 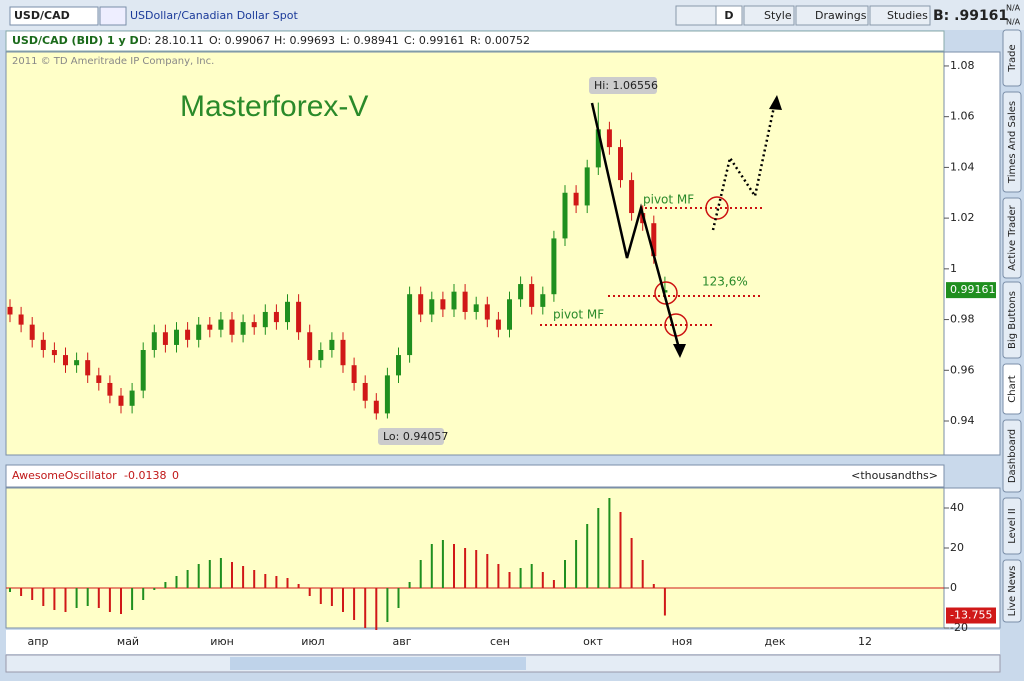 I want to click on side-tab-label: Active Trader, so click(x=1012, y=237).